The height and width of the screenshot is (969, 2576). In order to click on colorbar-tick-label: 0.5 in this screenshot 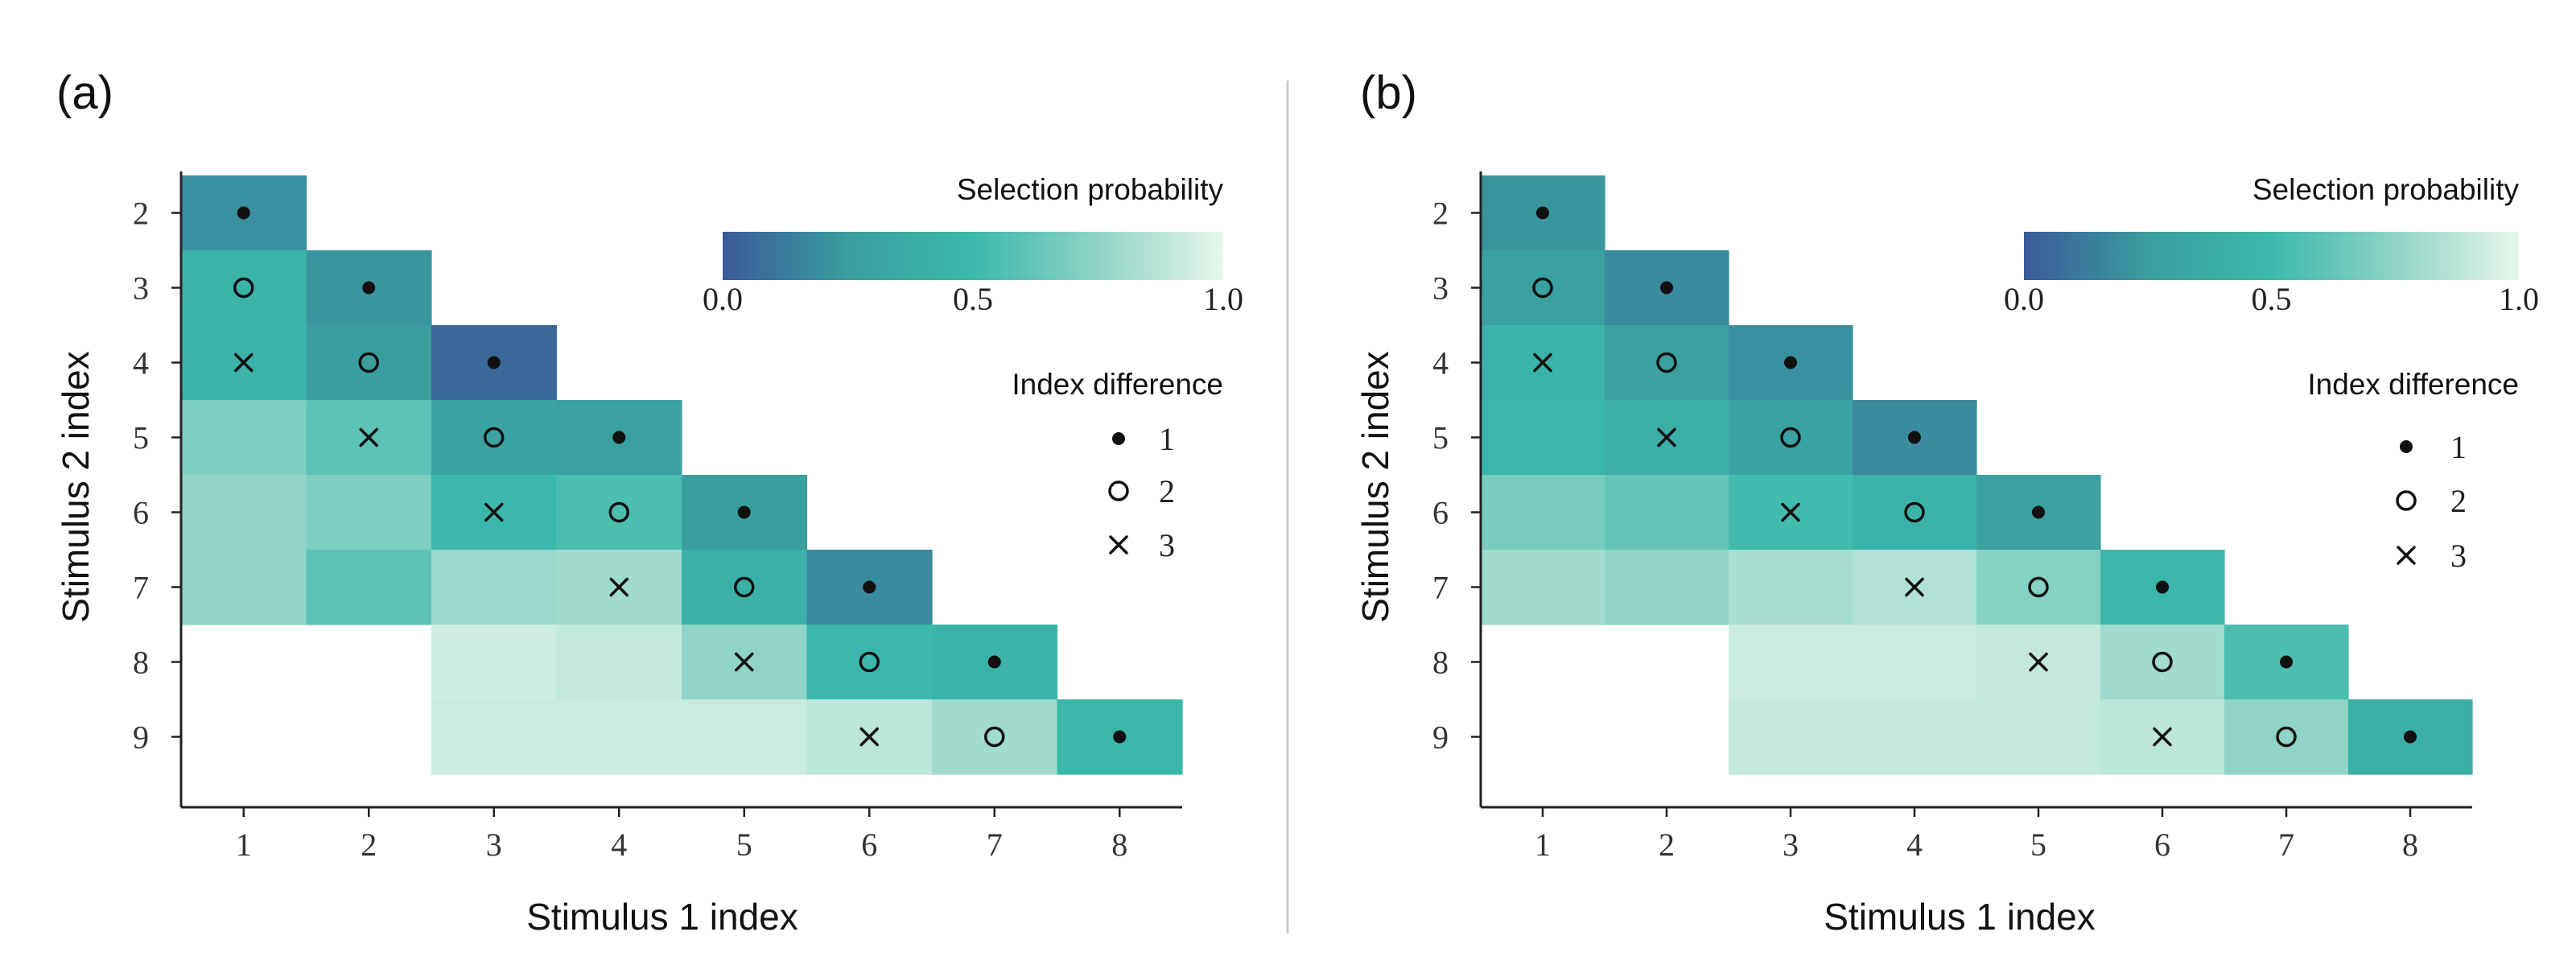, I will do `click(973, 299)`.